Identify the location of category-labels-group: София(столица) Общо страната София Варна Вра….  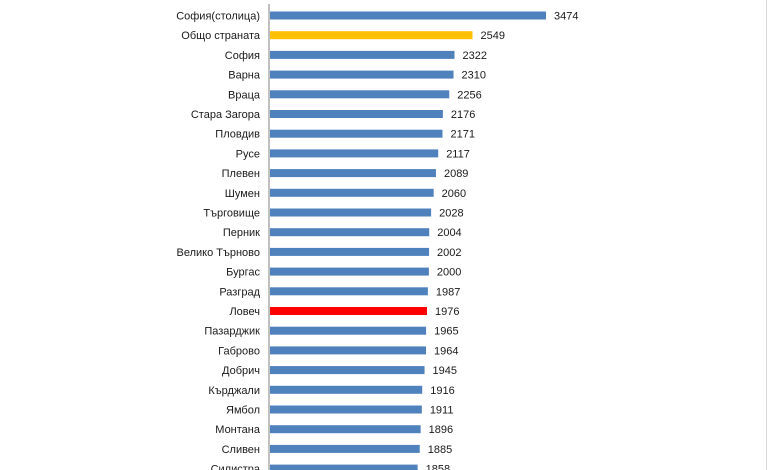
(218, 240).